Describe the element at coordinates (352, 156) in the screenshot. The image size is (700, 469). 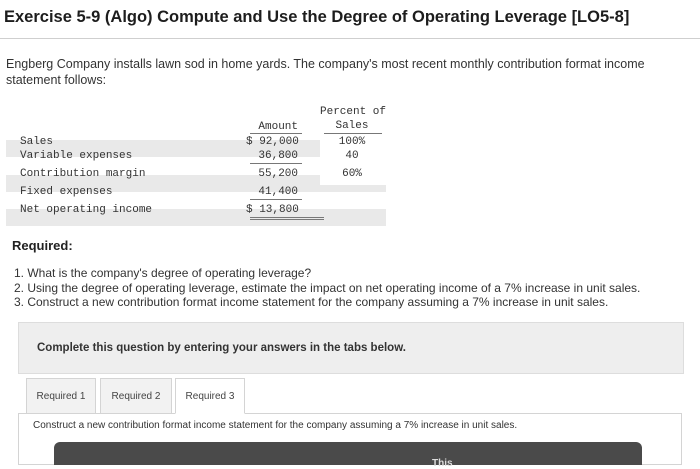
I see `row-percent-variable-expenses: 40` at that location.